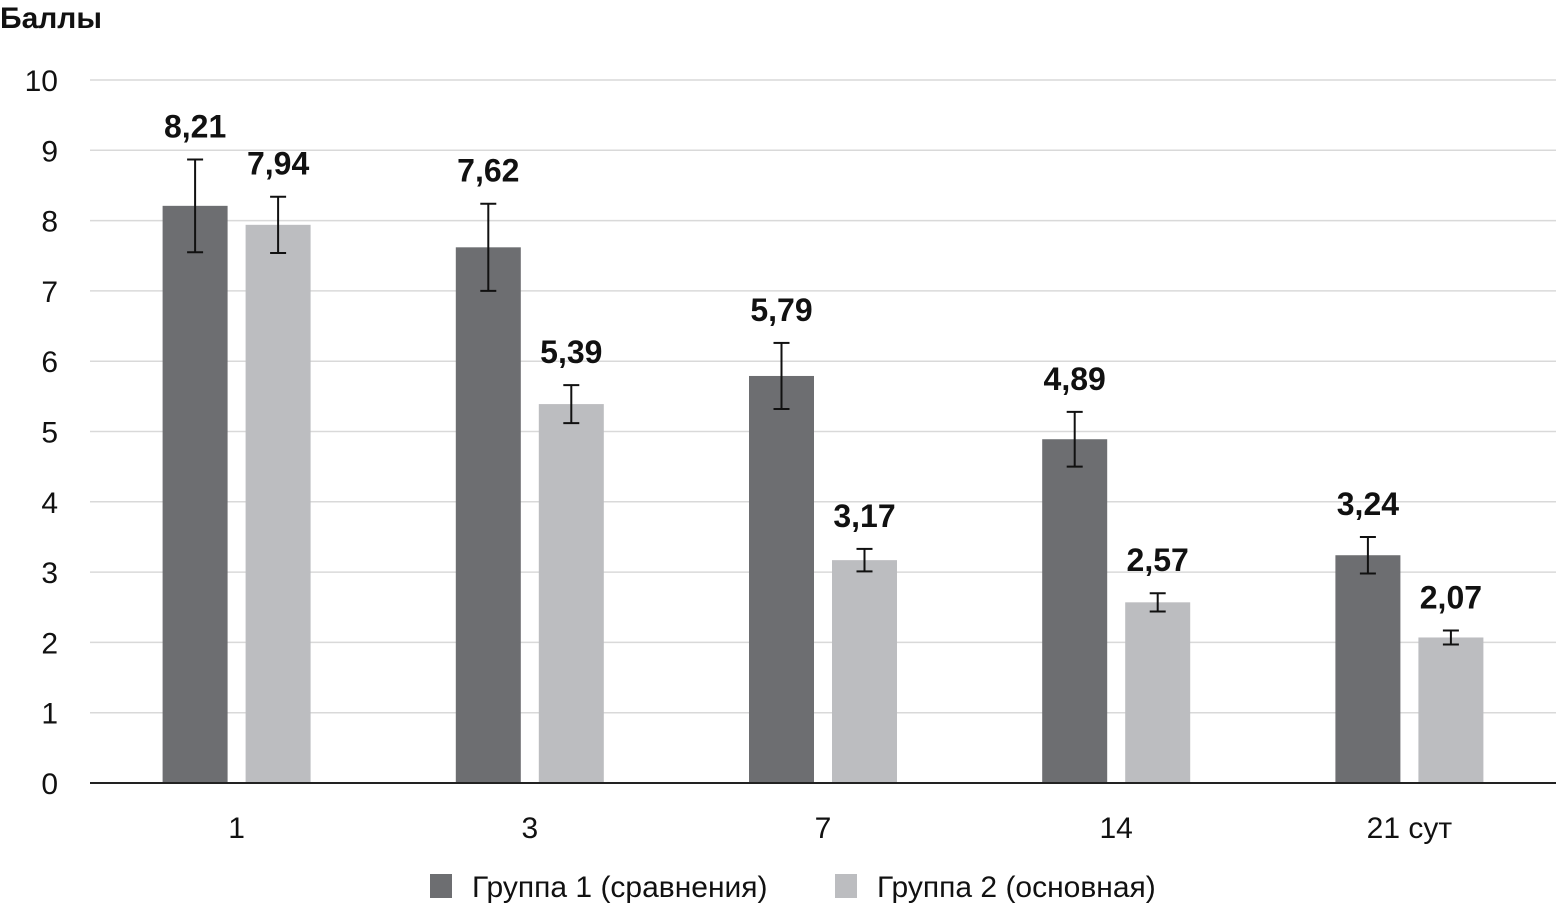 The height and width of the screenshot is (907, 1556). What do you see at coordinates (864, 516) in the screenshot?
I see `value-label: 3,17` at bounding box center [864, 516].